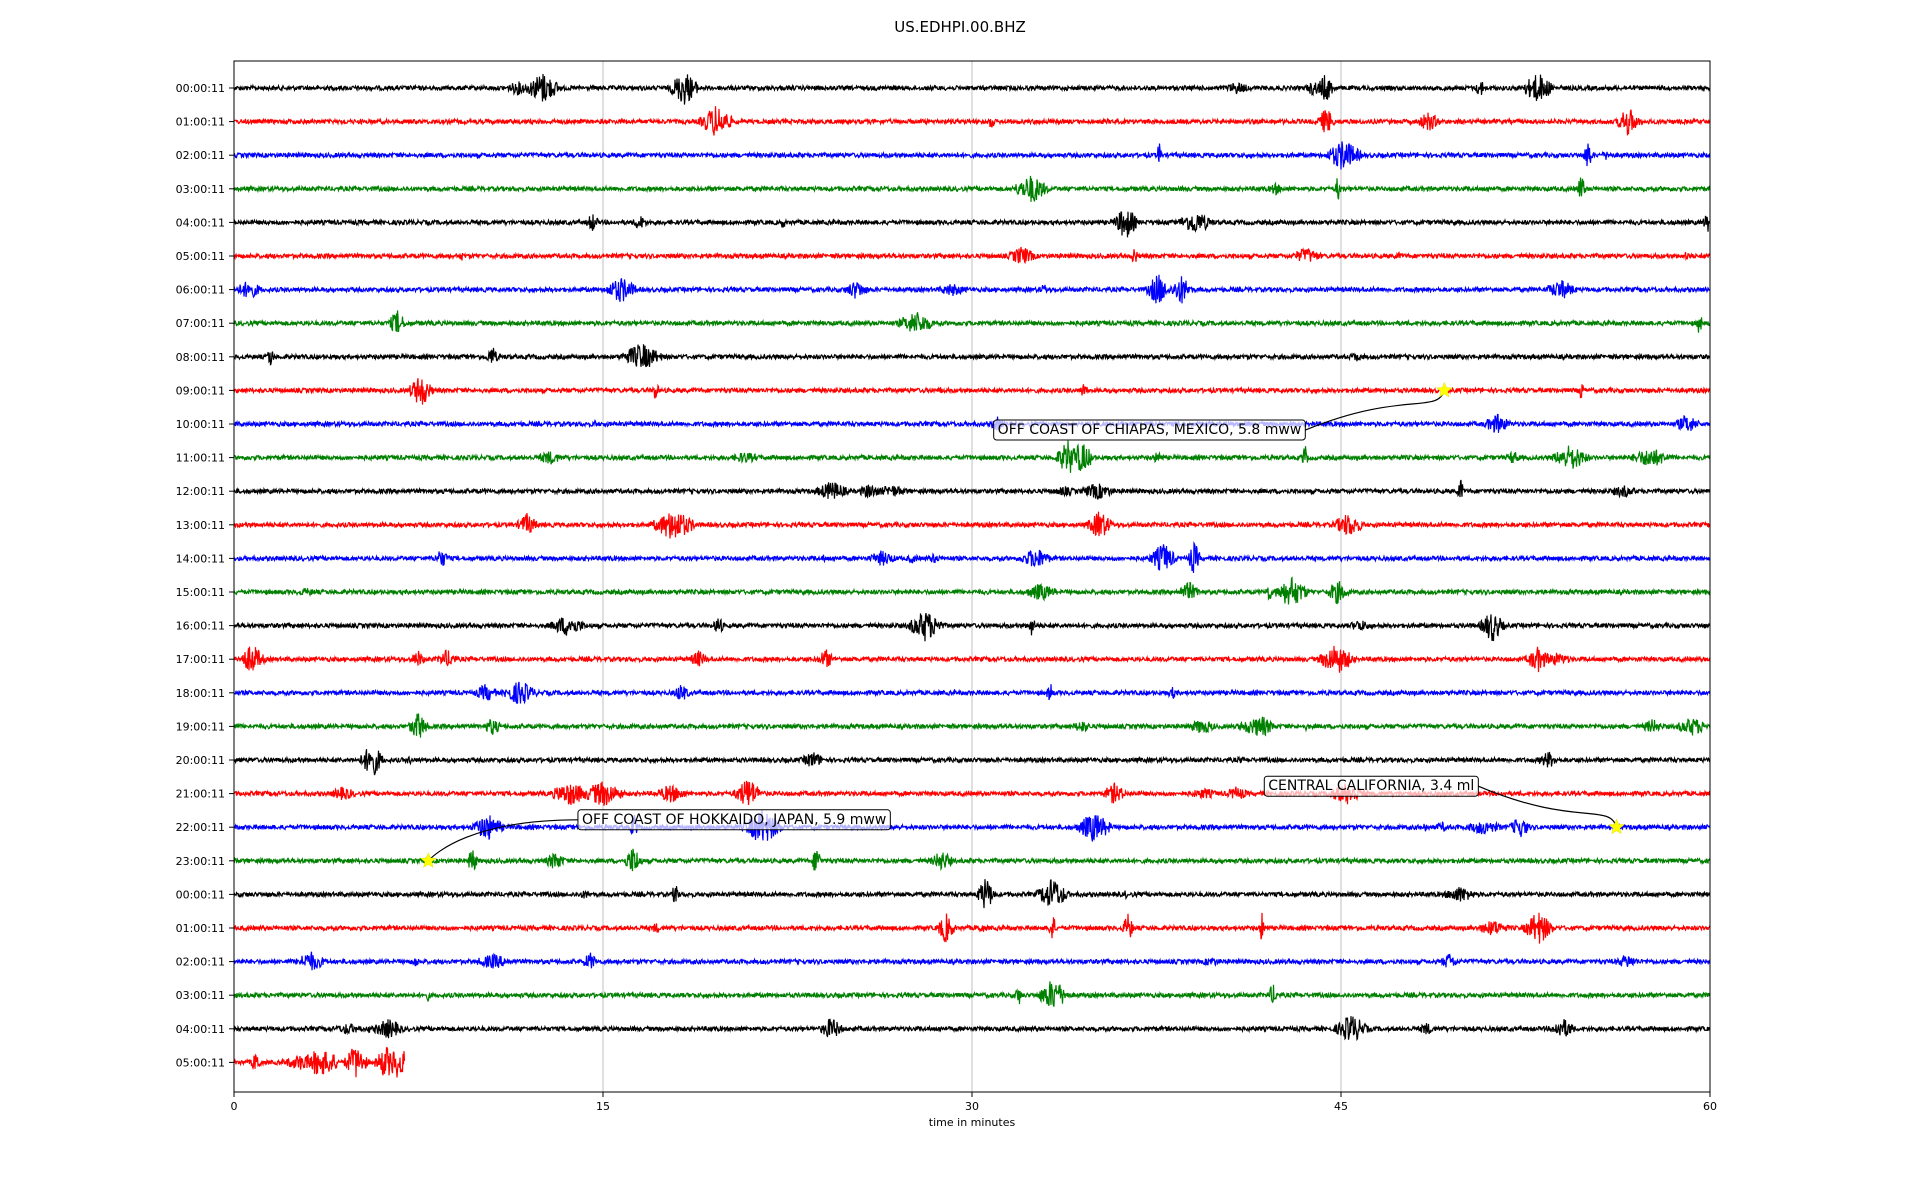 This screenshot has width=1920, height=1200. I want to click on y-tick-label: 18:00:11, so click(200, 693).